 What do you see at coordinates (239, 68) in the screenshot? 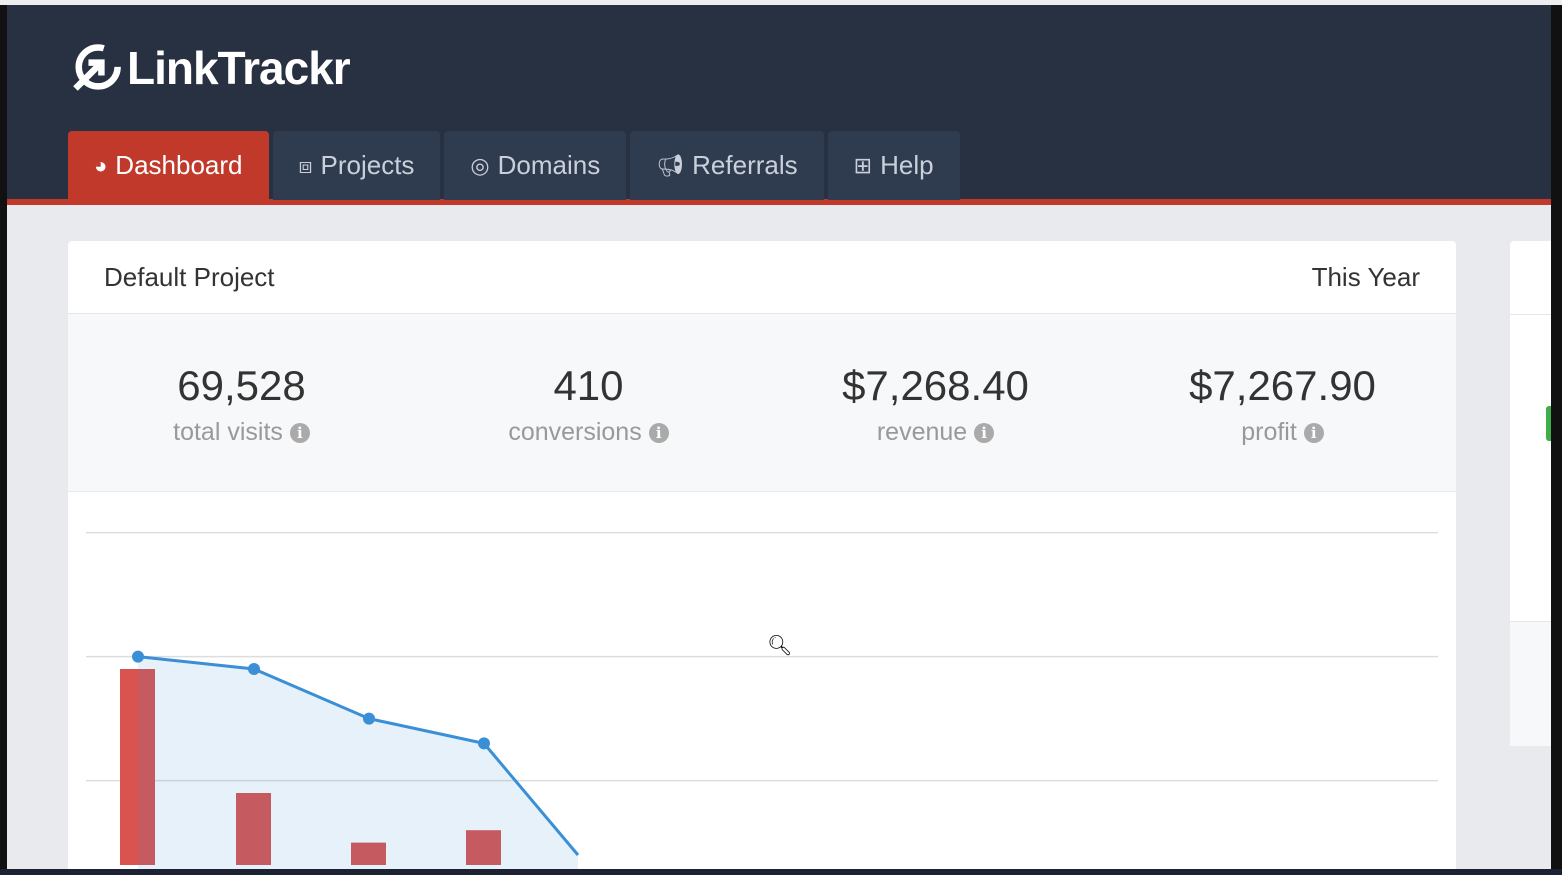
I see `logo-text: LinkTrackr` at bounding box center [239, 68].